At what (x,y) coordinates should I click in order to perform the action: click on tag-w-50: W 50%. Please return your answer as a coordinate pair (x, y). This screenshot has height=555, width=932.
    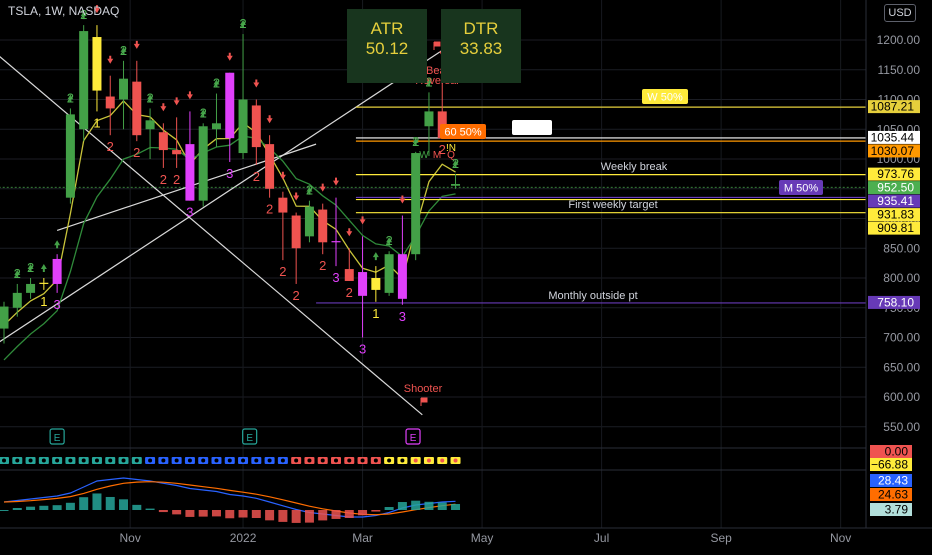
    Looking at the image, I should click on (665, 98).